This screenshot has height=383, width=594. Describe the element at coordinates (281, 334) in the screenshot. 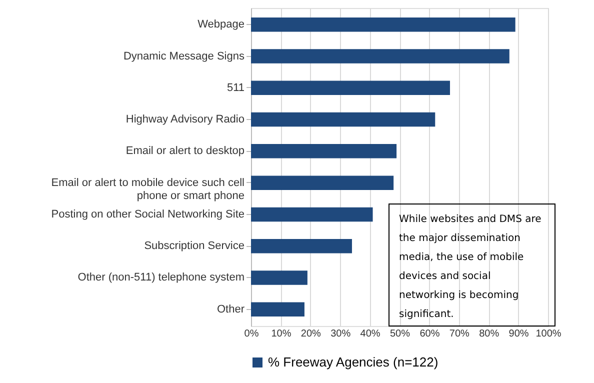

I see `x-tick-label: 10%` at that location.